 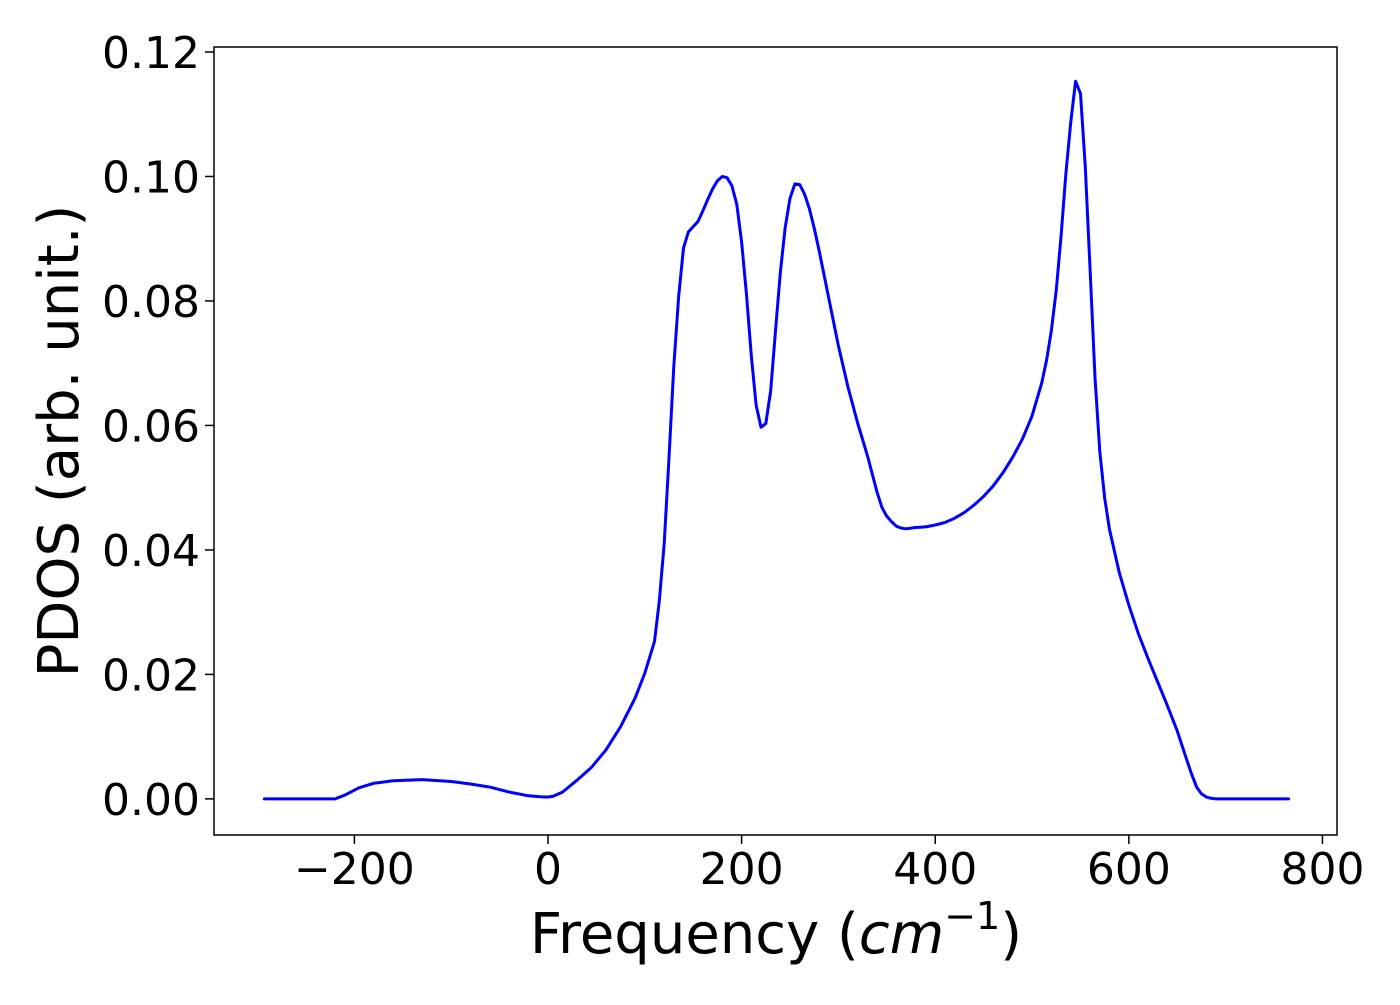 I want to click on y-tick-label: 0.08, so click(x=151, y=302).